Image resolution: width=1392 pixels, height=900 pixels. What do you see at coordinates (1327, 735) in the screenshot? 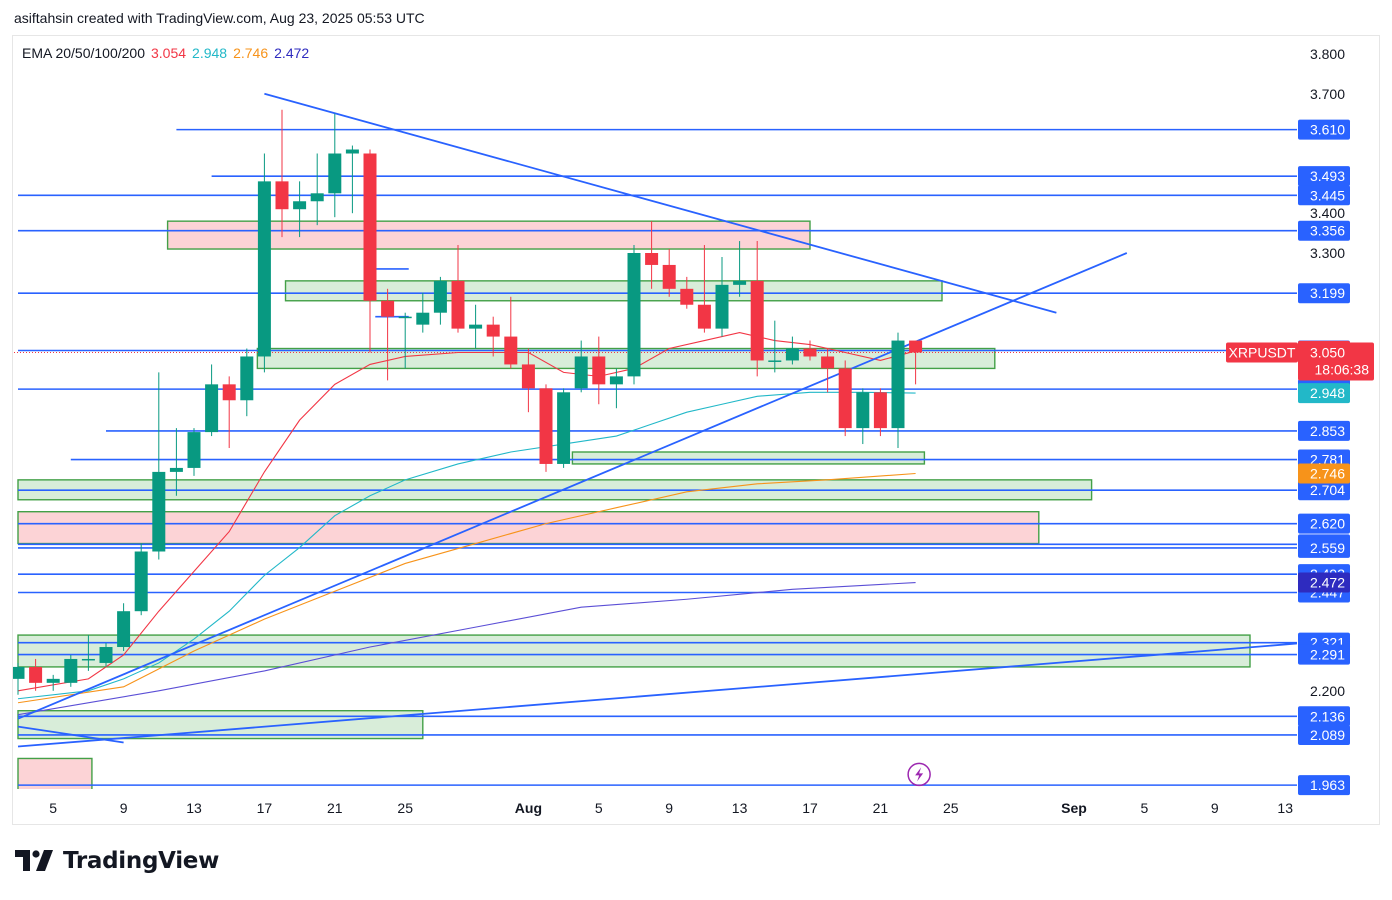
I see `level-price-label: 2.089` at bounding box center [1327, 735].